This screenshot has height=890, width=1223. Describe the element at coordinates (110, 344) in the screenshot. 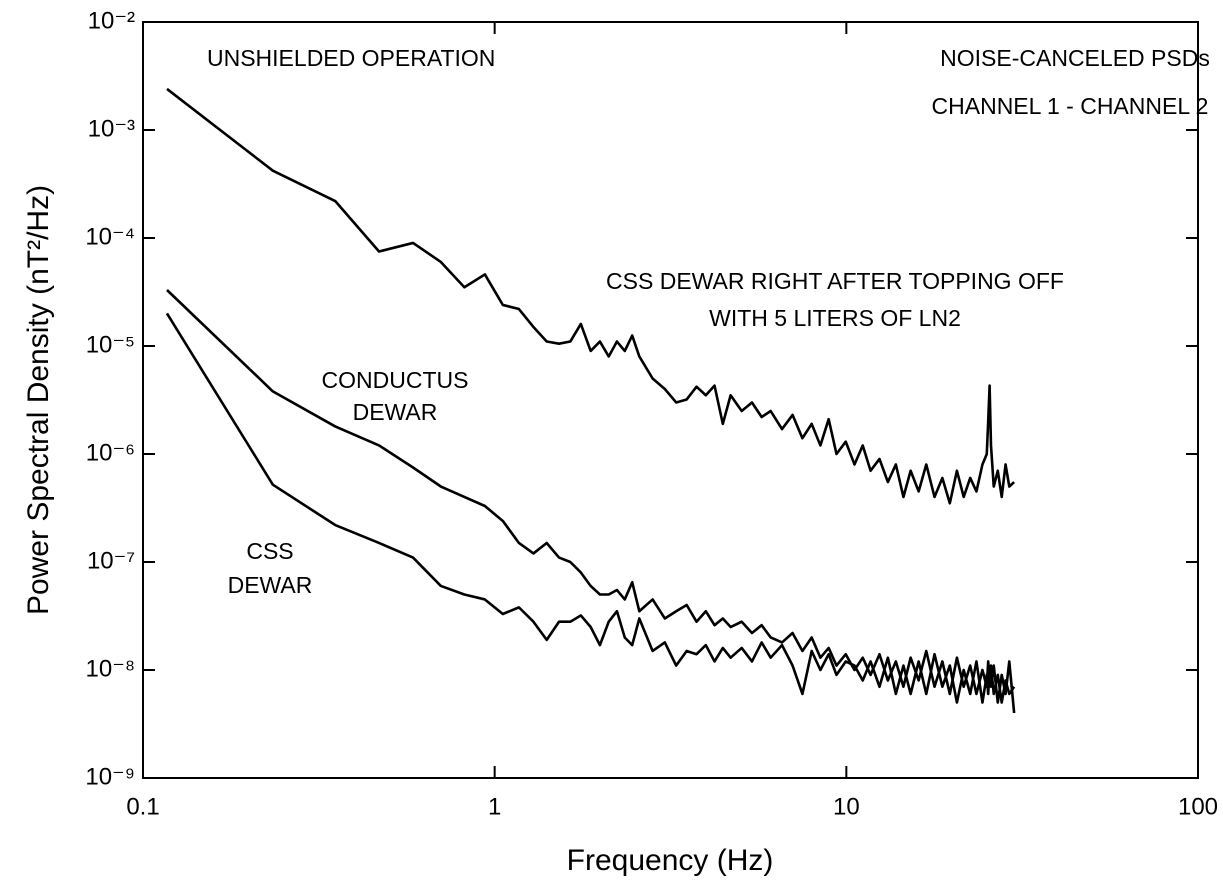

I see `y-tick-label: 10⁻⁵` at that location.